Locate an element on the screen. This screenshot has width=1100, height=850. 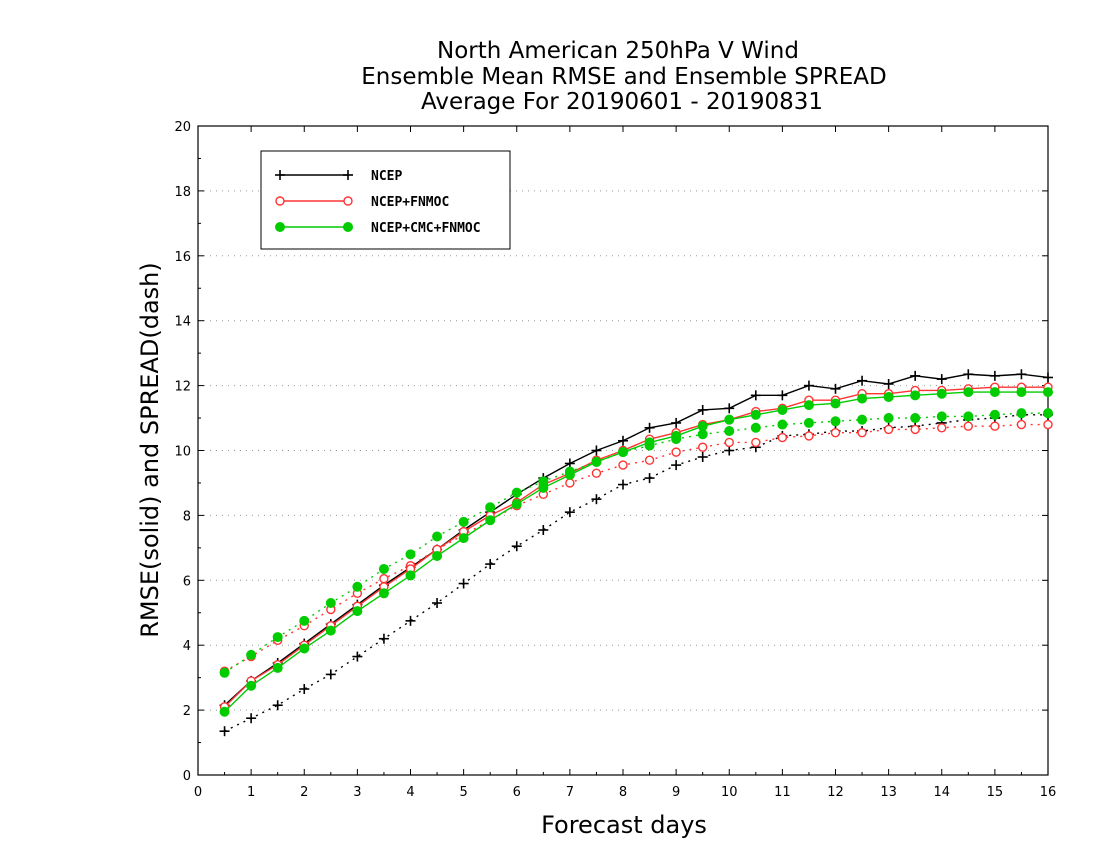
legend-marker-end is located at coordinates (348, 227).